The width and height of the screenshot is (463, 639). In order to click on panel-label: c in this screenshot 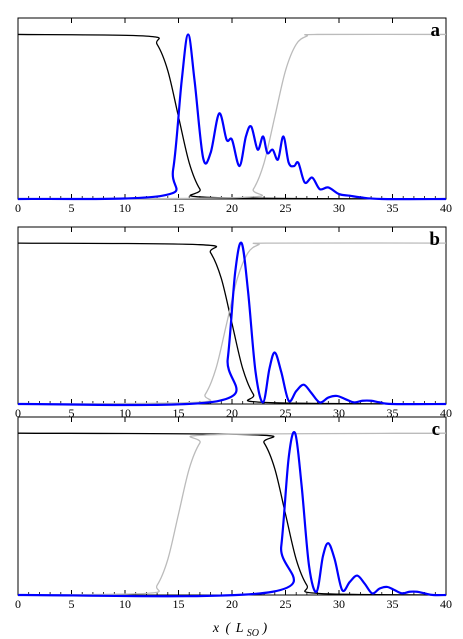, I will do `click(436, 429)`.